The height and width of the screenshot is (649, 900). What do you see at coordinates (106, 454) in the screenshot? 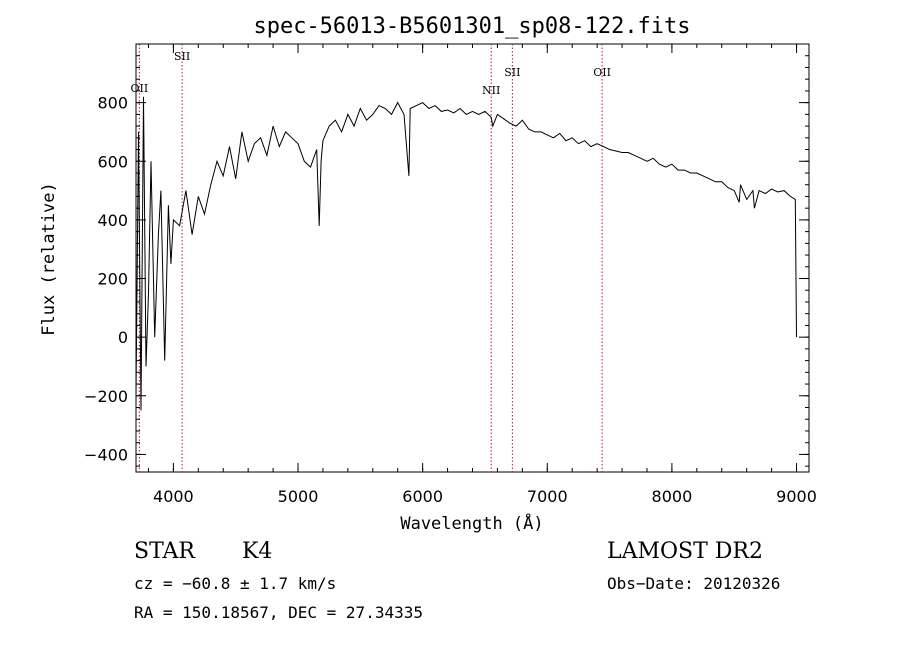
I see `y-tick-label: −400` at bounding box center [106, 454].